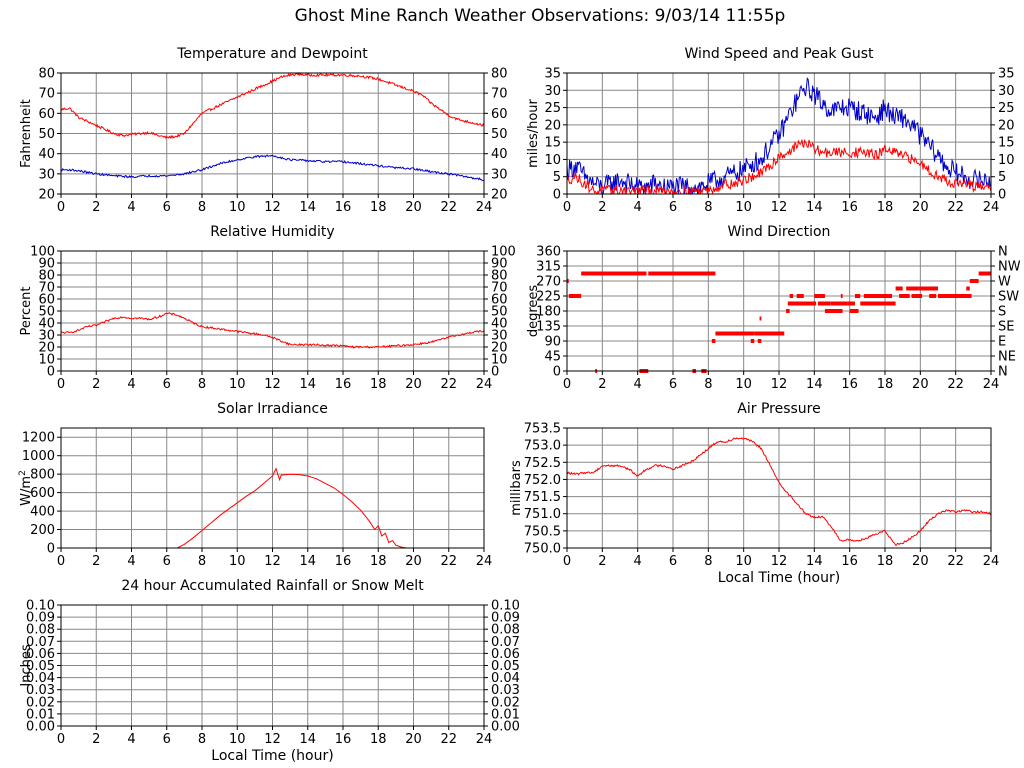 This screenshot has width=1024, height=768. What do you see at coordinates (42, 475) in the screenshot?
I see `solar-y-tick-label: 800` at bounding box center [42, 475].